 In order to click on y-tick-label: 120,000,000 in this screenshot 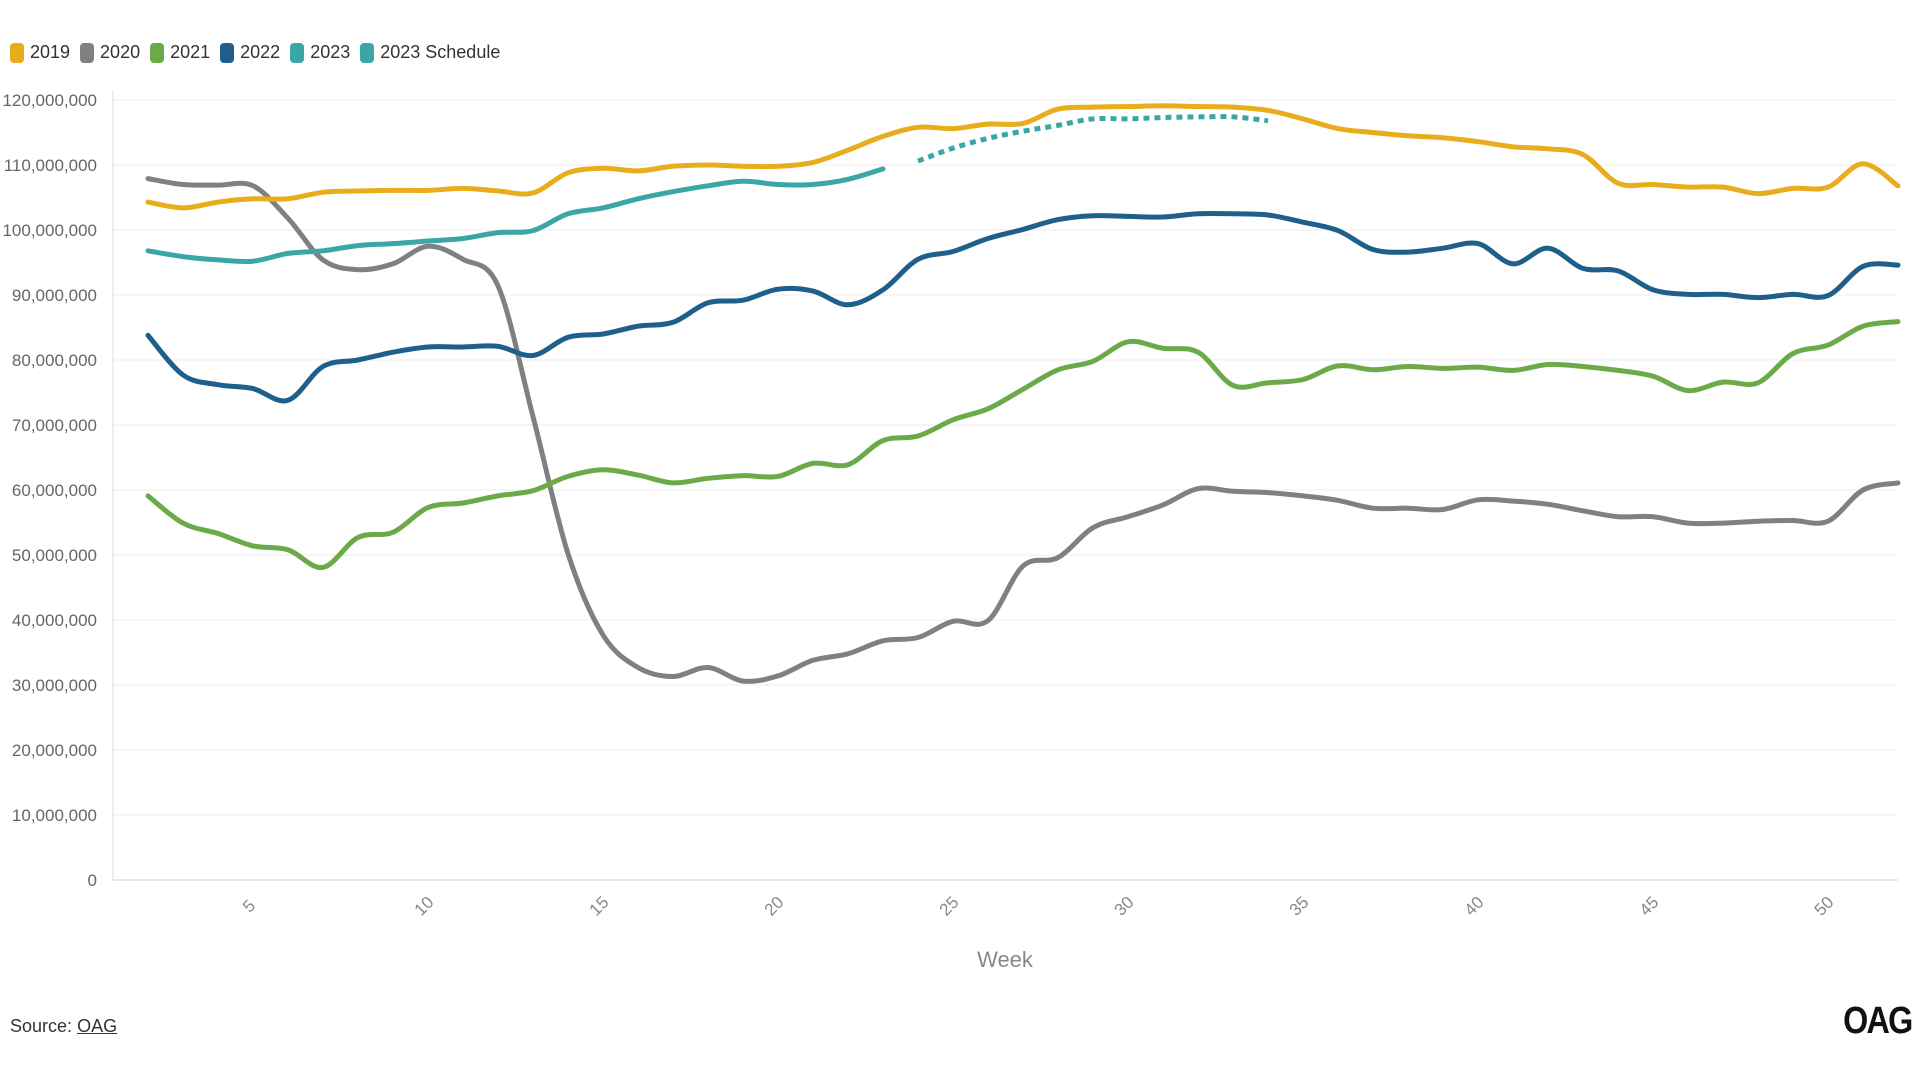, I will do `click(49, 100)`.